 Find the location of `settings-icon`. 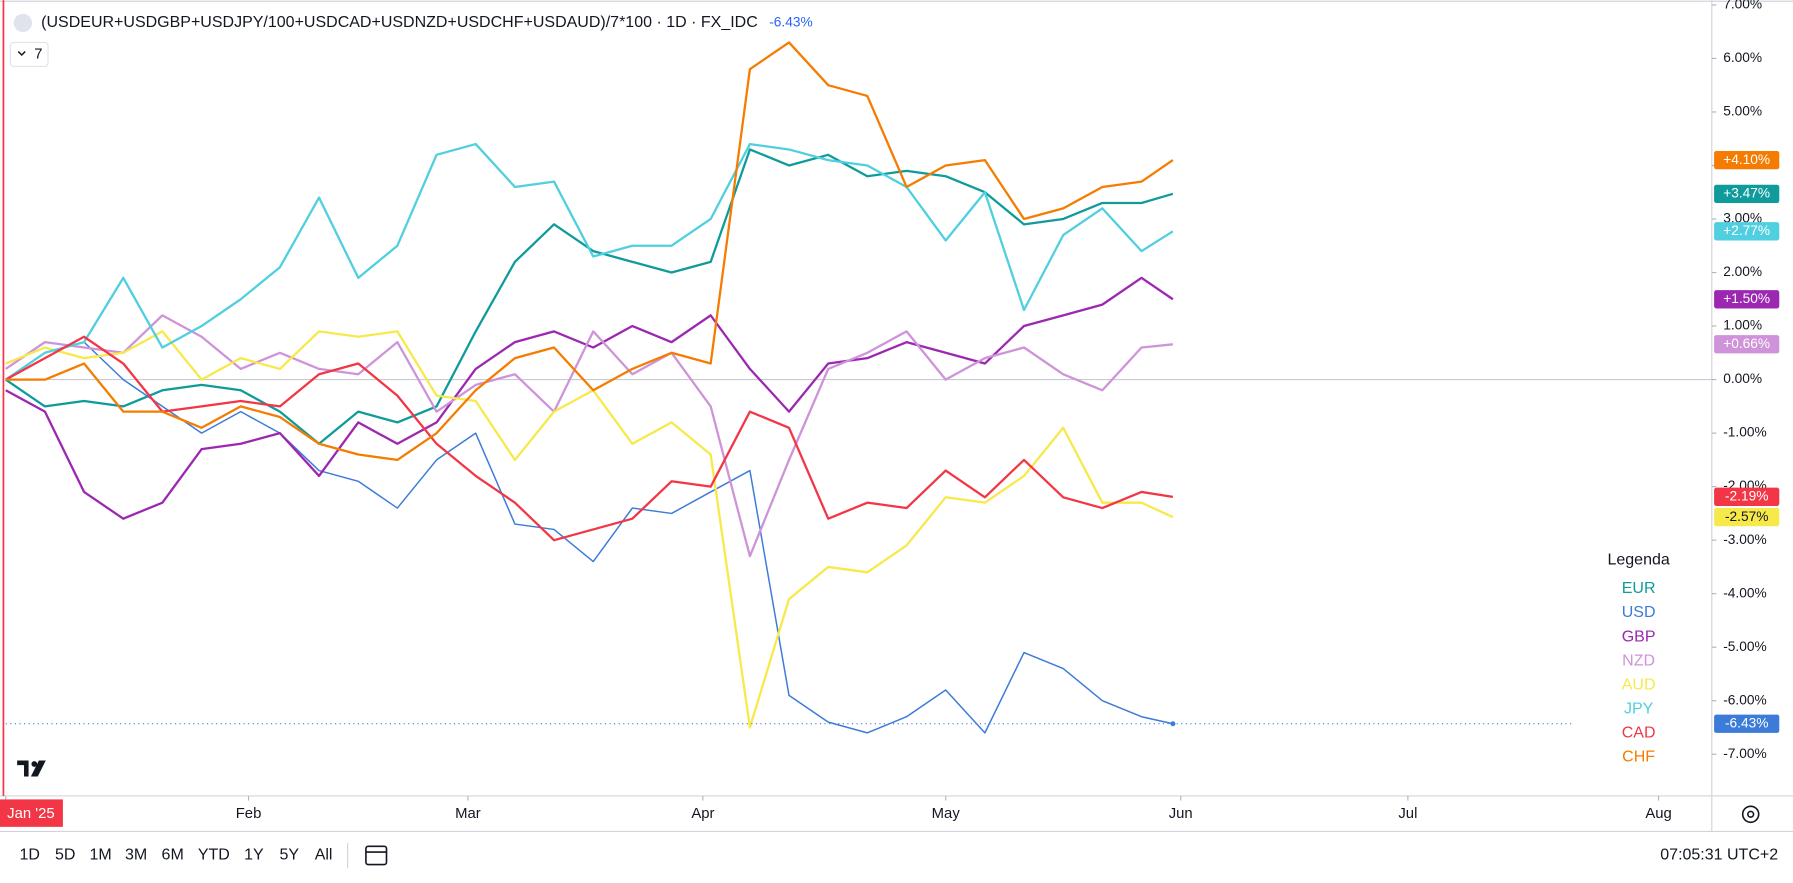

settings-icon is located at coordinates (1750, 814).